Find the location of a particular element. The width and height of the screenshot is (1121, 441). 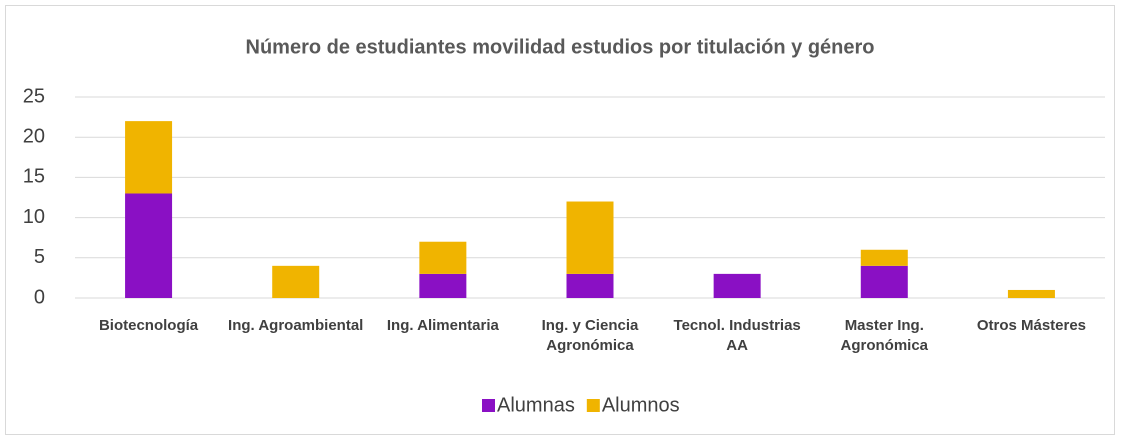

y-tick-label: 20 is located at coordinates (34, 136).